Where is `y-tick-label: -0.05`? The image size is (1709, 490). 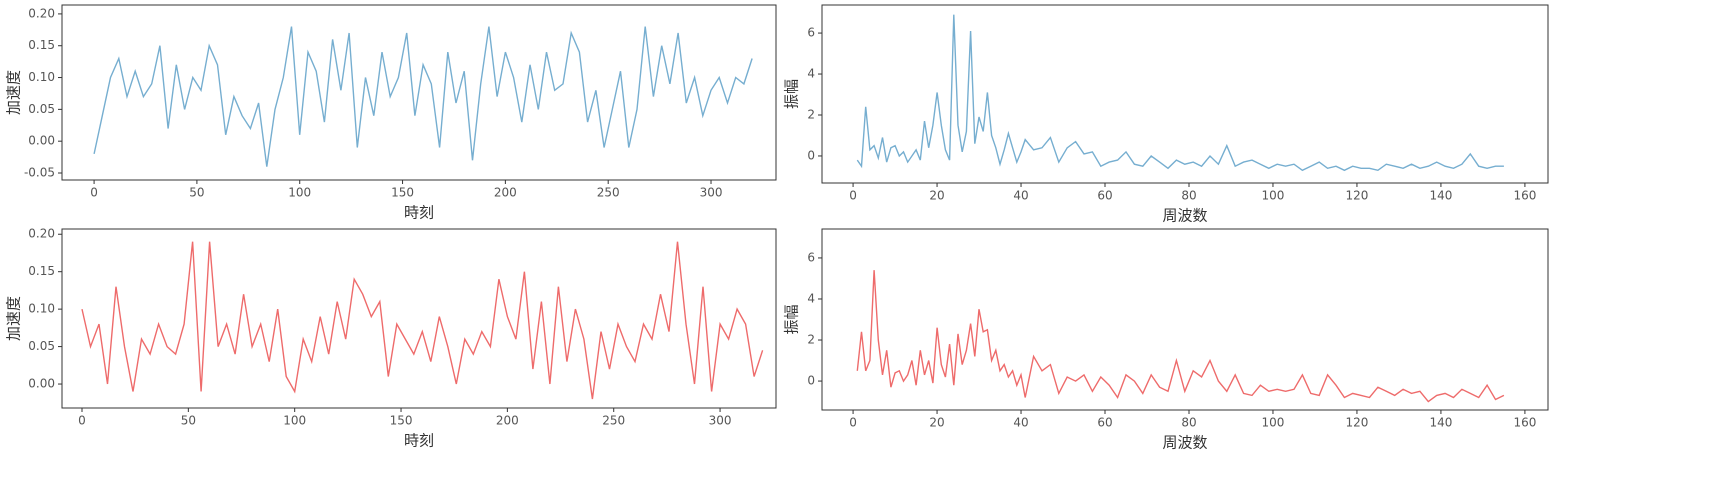
y-tick-label: -0.05 is located at coordinates (39, 173).